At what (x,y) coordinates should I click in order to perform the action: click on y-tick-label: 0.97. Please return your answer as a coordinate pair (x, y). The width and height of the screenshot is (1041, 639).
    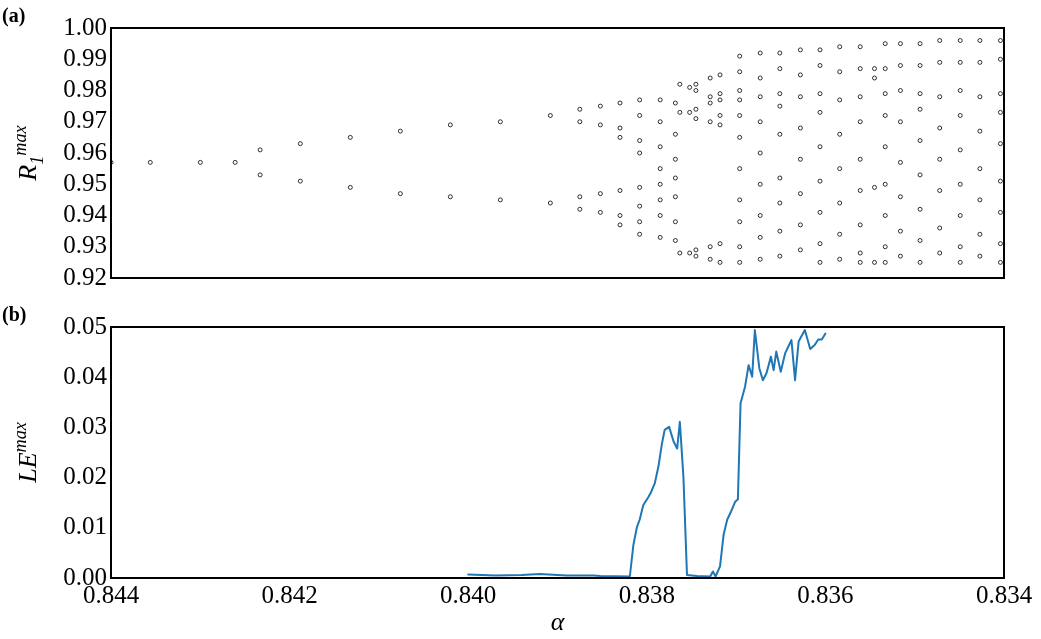
    Looking at the image, I should click on (85, 120).